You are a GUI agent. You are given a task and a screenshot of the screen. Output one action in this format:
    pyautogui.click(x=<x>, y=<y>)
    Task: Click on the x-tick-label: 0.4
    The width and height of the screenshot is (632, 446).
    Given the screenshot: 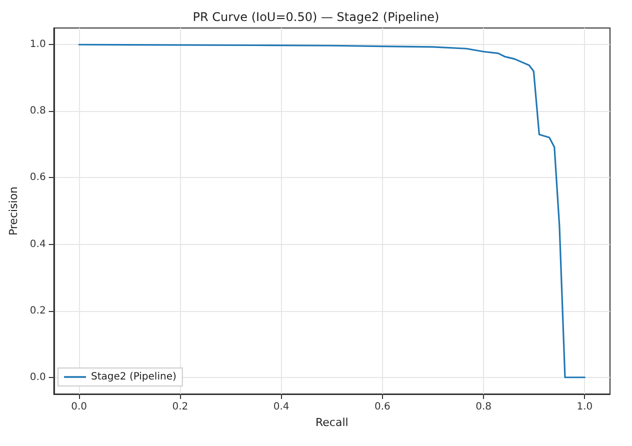 What is the action you would take?
    pyautogui.click(x=281, y=407)
    